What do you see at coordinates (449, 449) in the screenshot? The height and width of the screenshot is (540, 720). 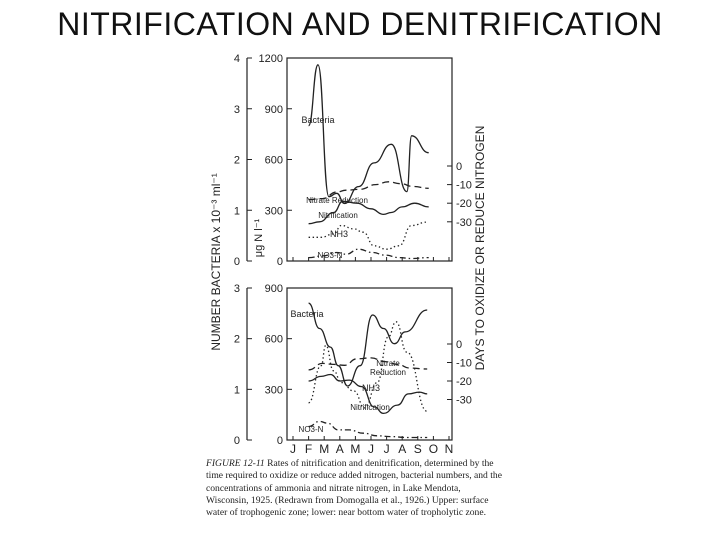 I see `month-label: N` at bounding box center [449, 449].